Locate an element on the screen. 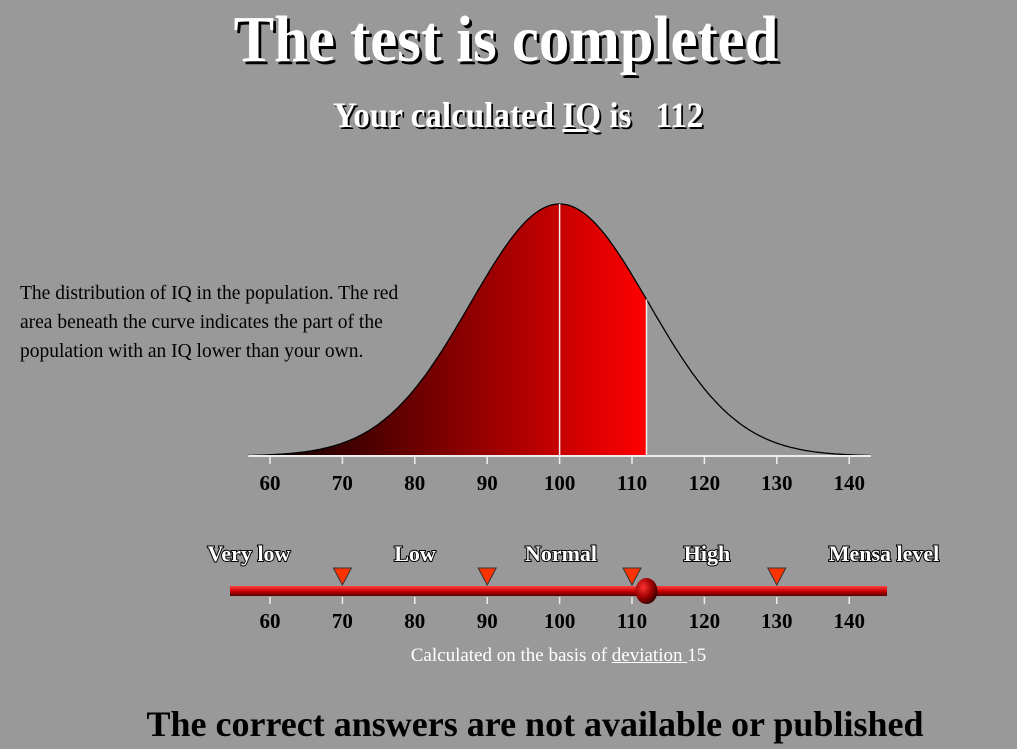 The image size is (1017, 749). x-tick-label: 90 is located at coordinates (487, 483).